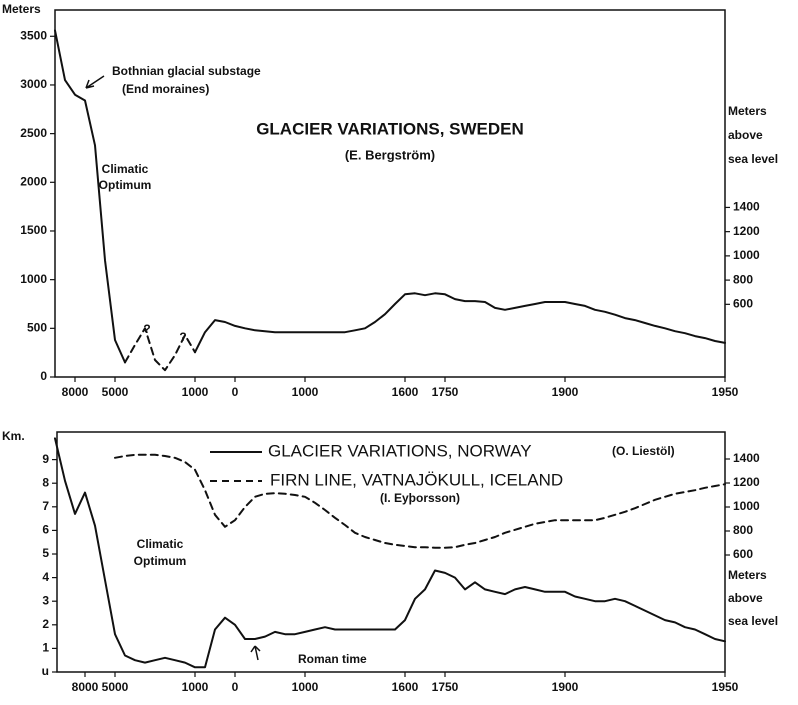  I want to click on y-tick-label: 1000, so click(33, 279).